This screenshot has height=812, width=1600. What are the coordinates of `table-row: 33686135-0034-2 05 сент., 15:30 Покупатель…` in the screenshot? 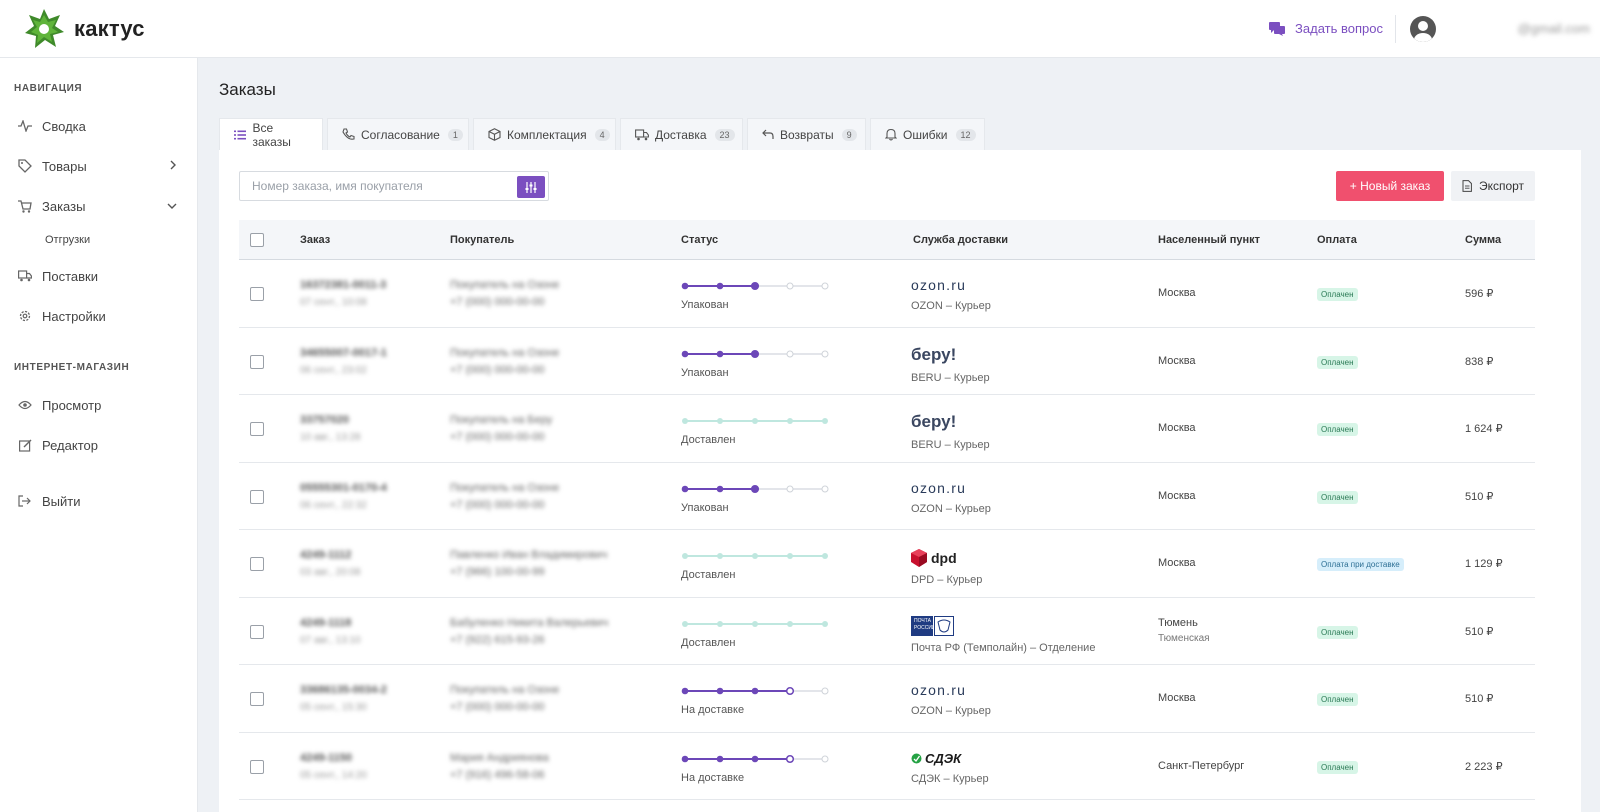 It's located at (887, 699).